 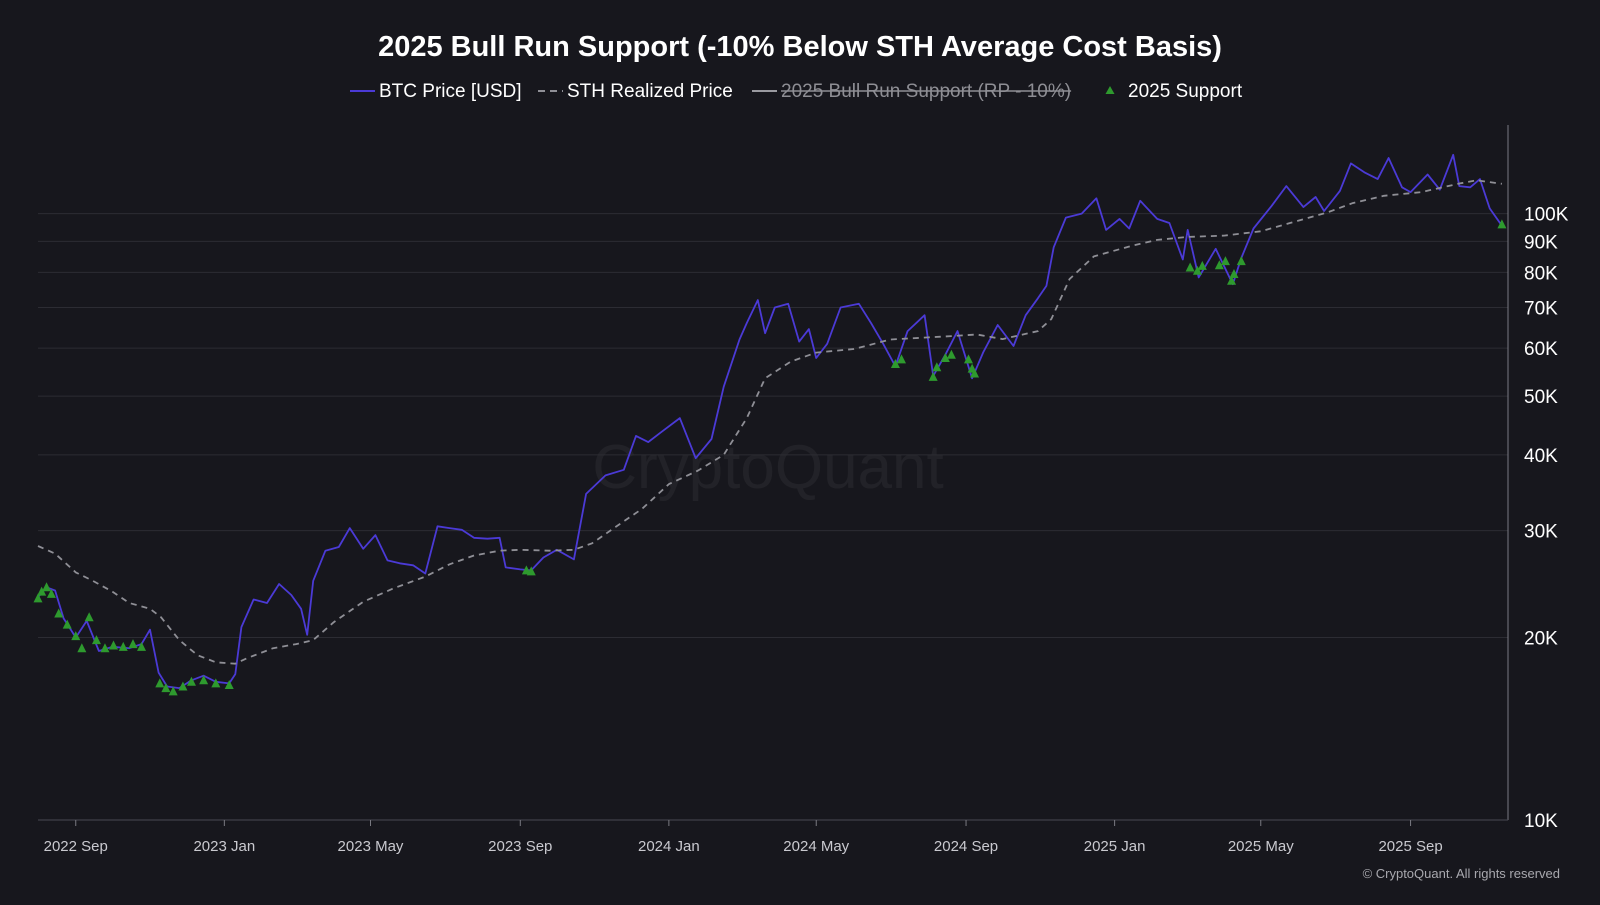 I want to click on y-tick-label: 30K, so click(x=1541, y=532).